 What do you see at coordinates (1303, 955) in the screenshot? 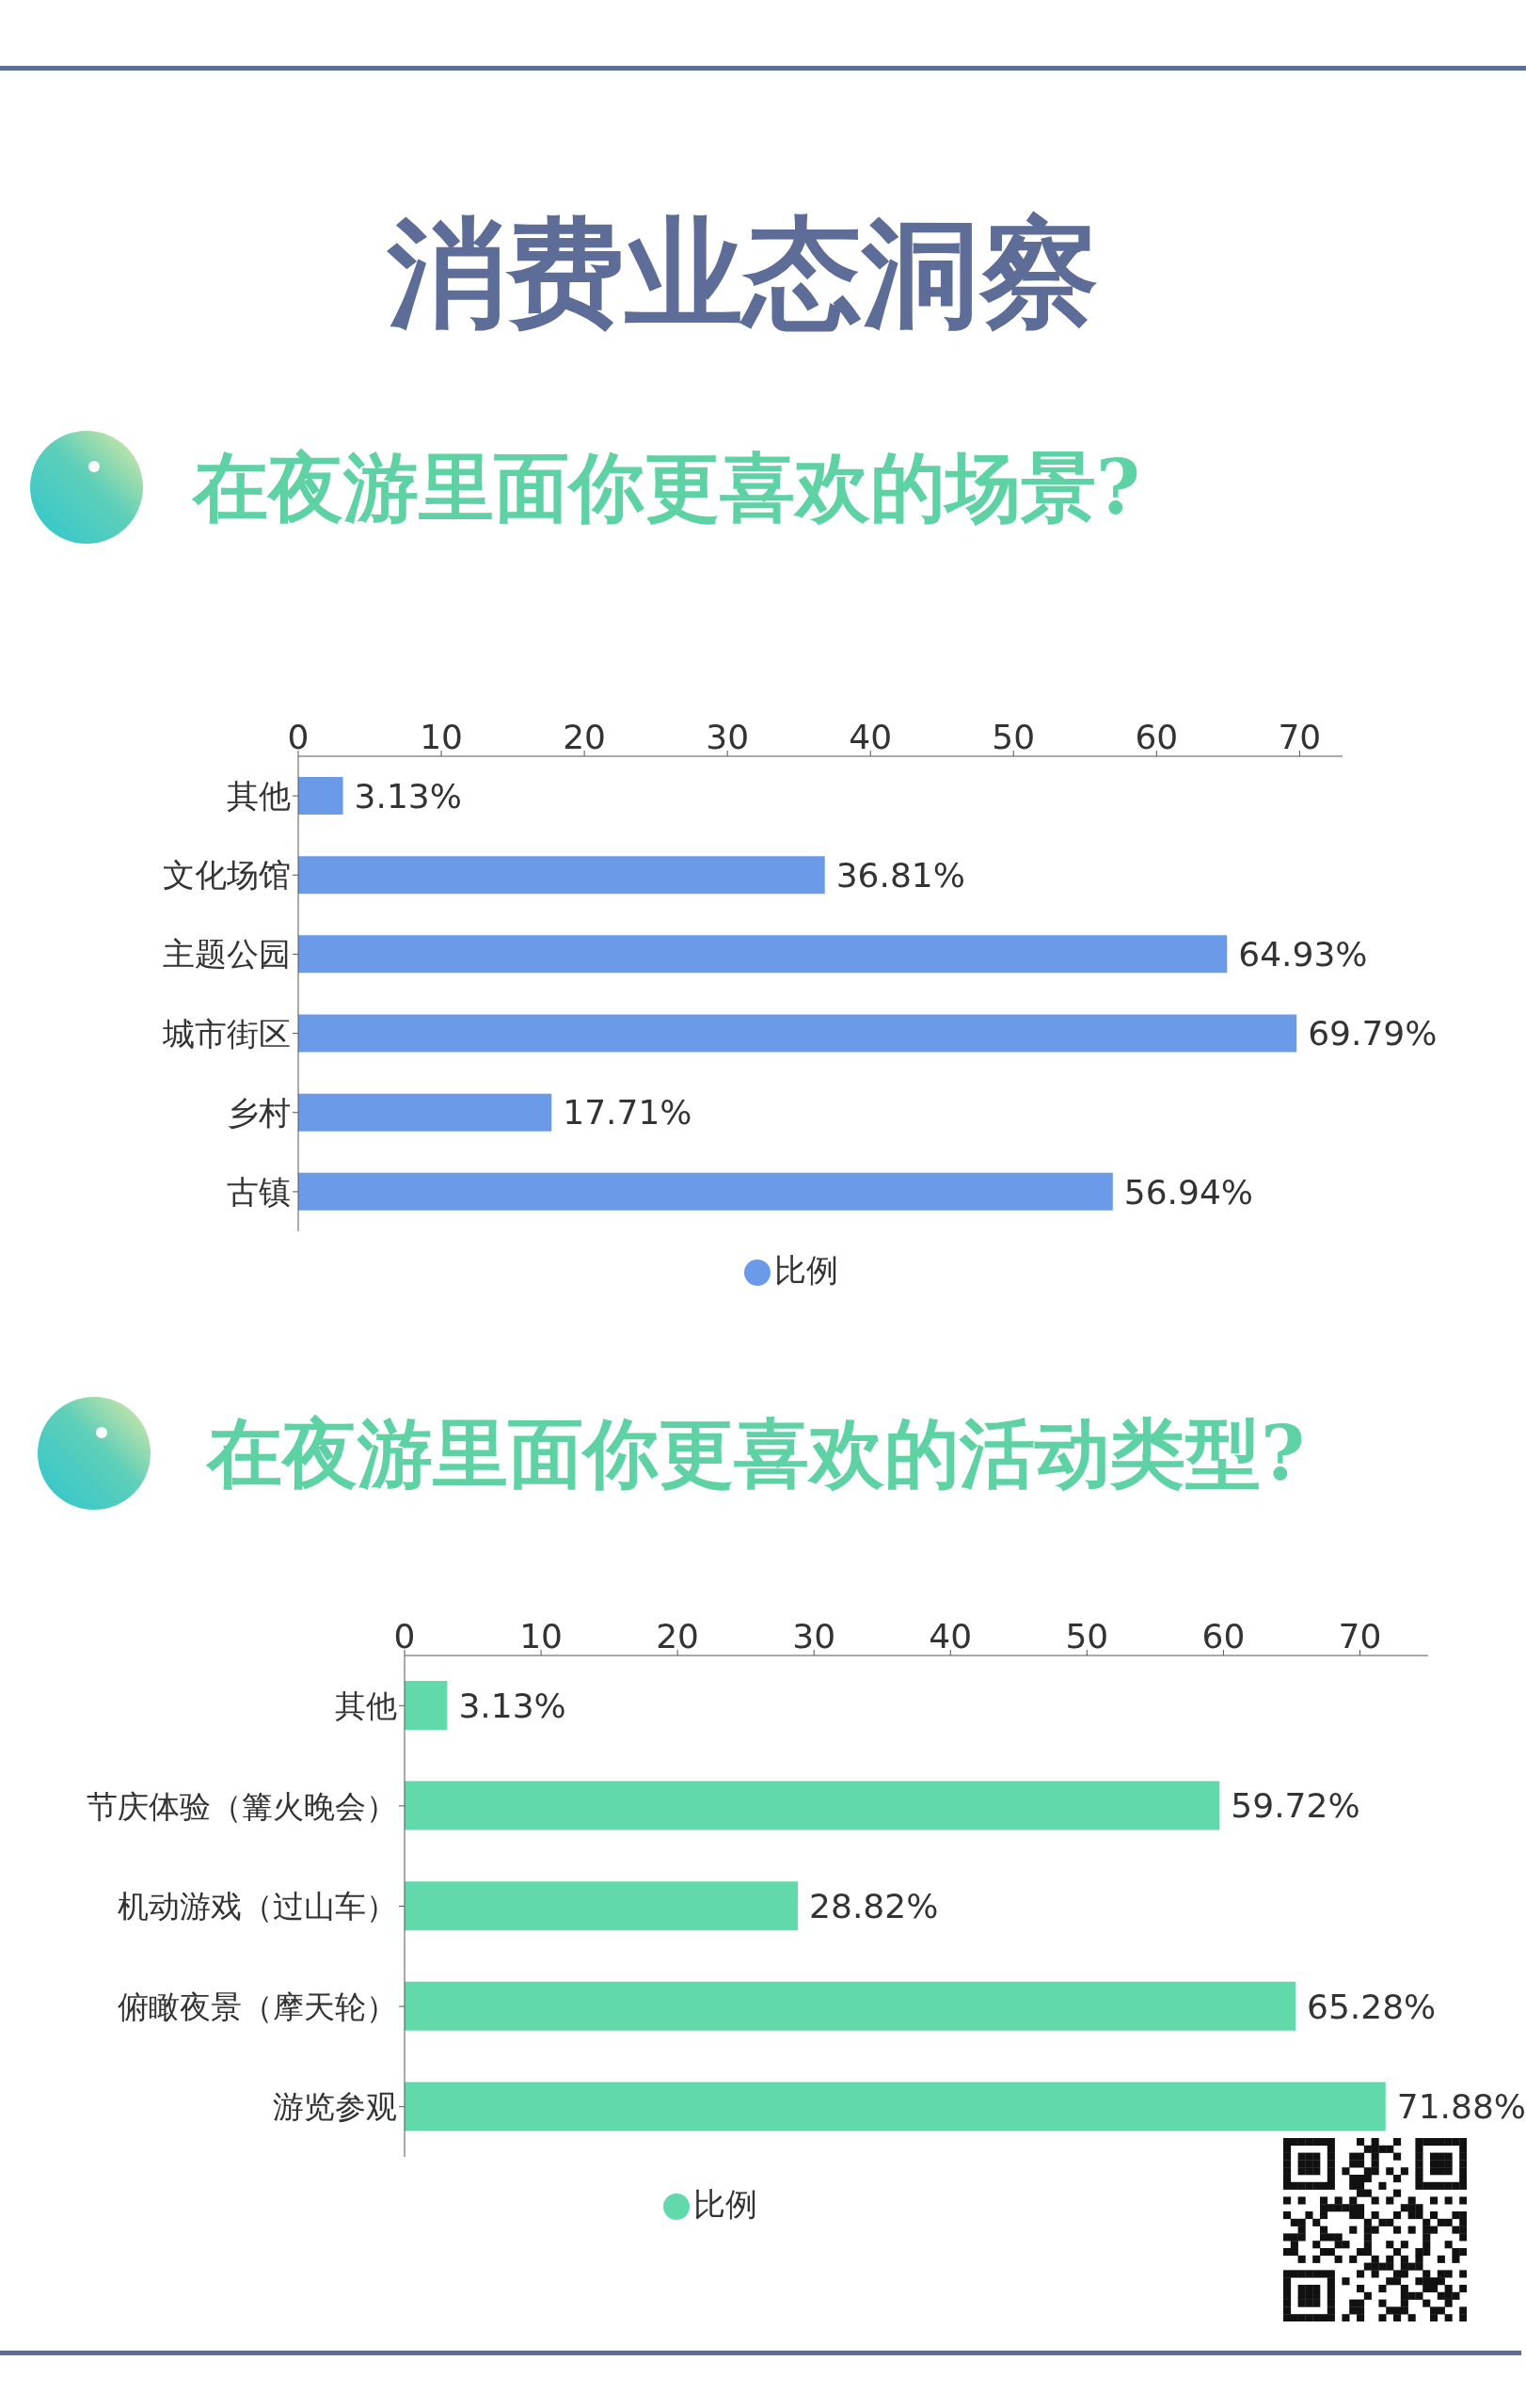
I see `data-label: 64.93%` at bounding box center [1303, 955].